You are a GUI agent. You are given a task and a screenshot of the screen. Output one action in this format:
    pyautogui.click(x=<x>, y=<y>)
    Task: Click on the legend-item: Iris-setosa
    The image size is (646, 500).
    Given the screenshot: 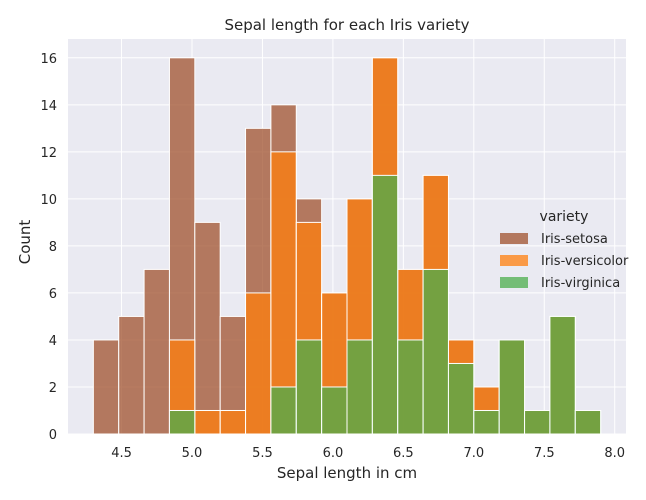 What is the action you would take?
    pyautogui.click(x=554, y=239)
    